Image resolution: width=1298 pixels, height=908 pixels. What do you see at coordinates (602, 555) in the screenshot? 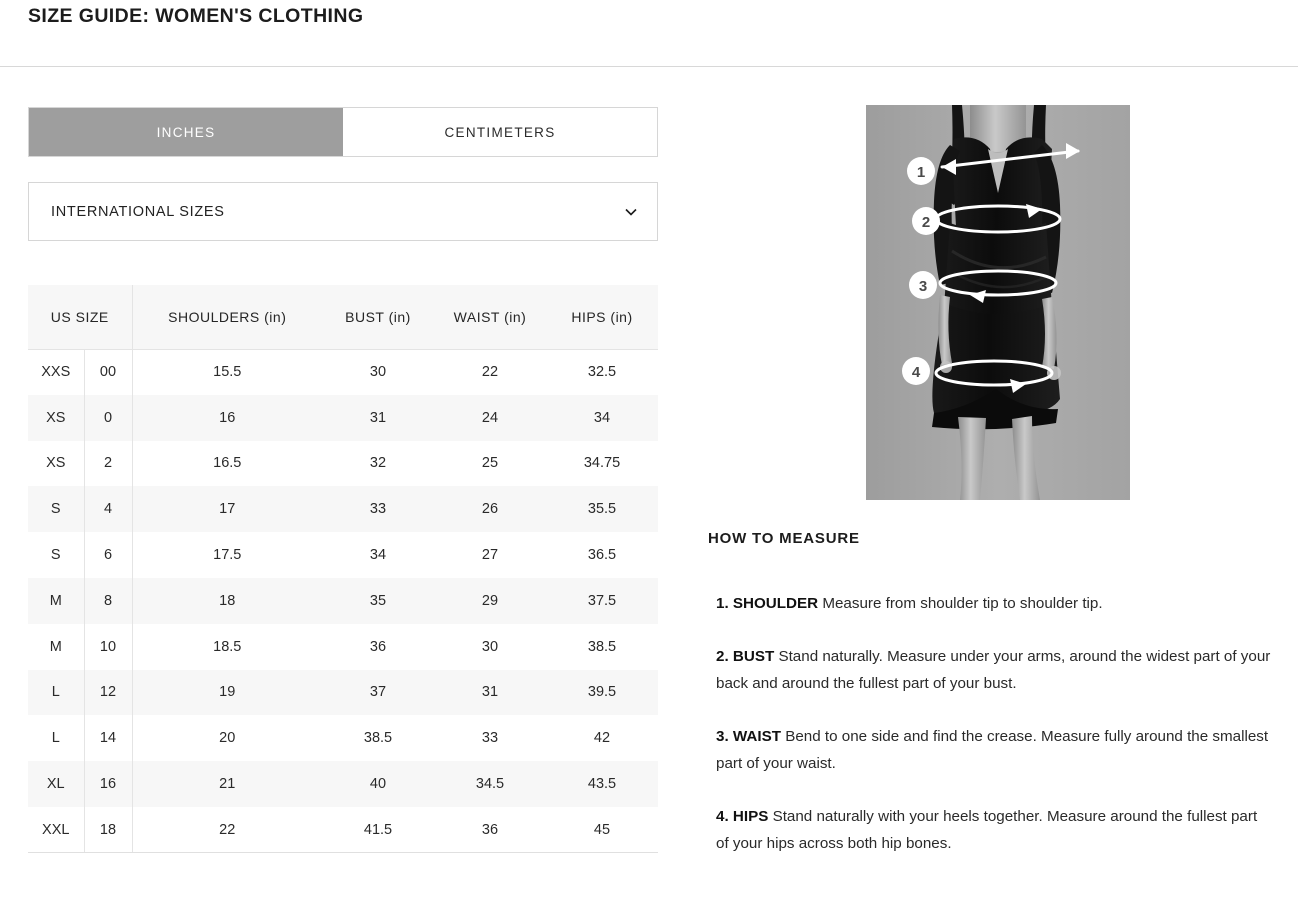
I see `hips-cell: 36.5` at bounding box center [602, 555].